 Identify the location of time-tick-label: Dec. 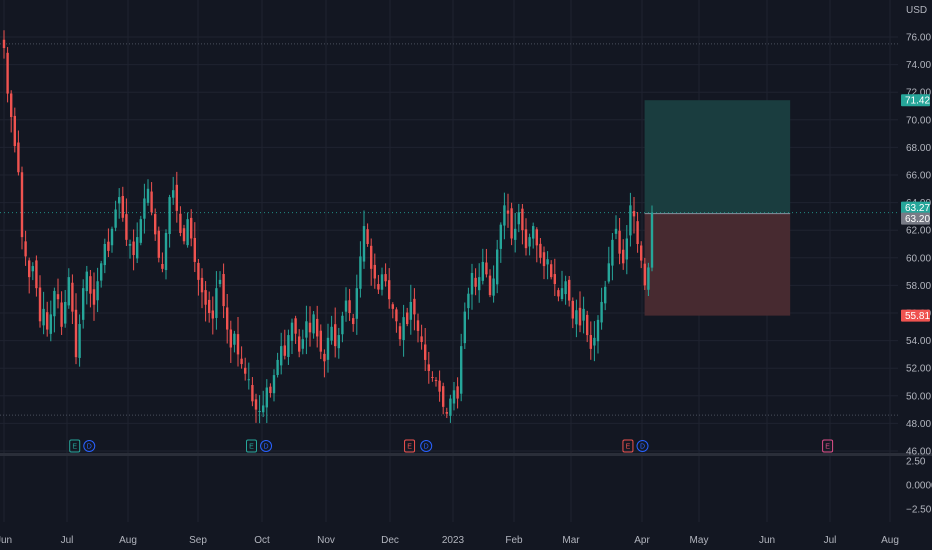
(390, 540).